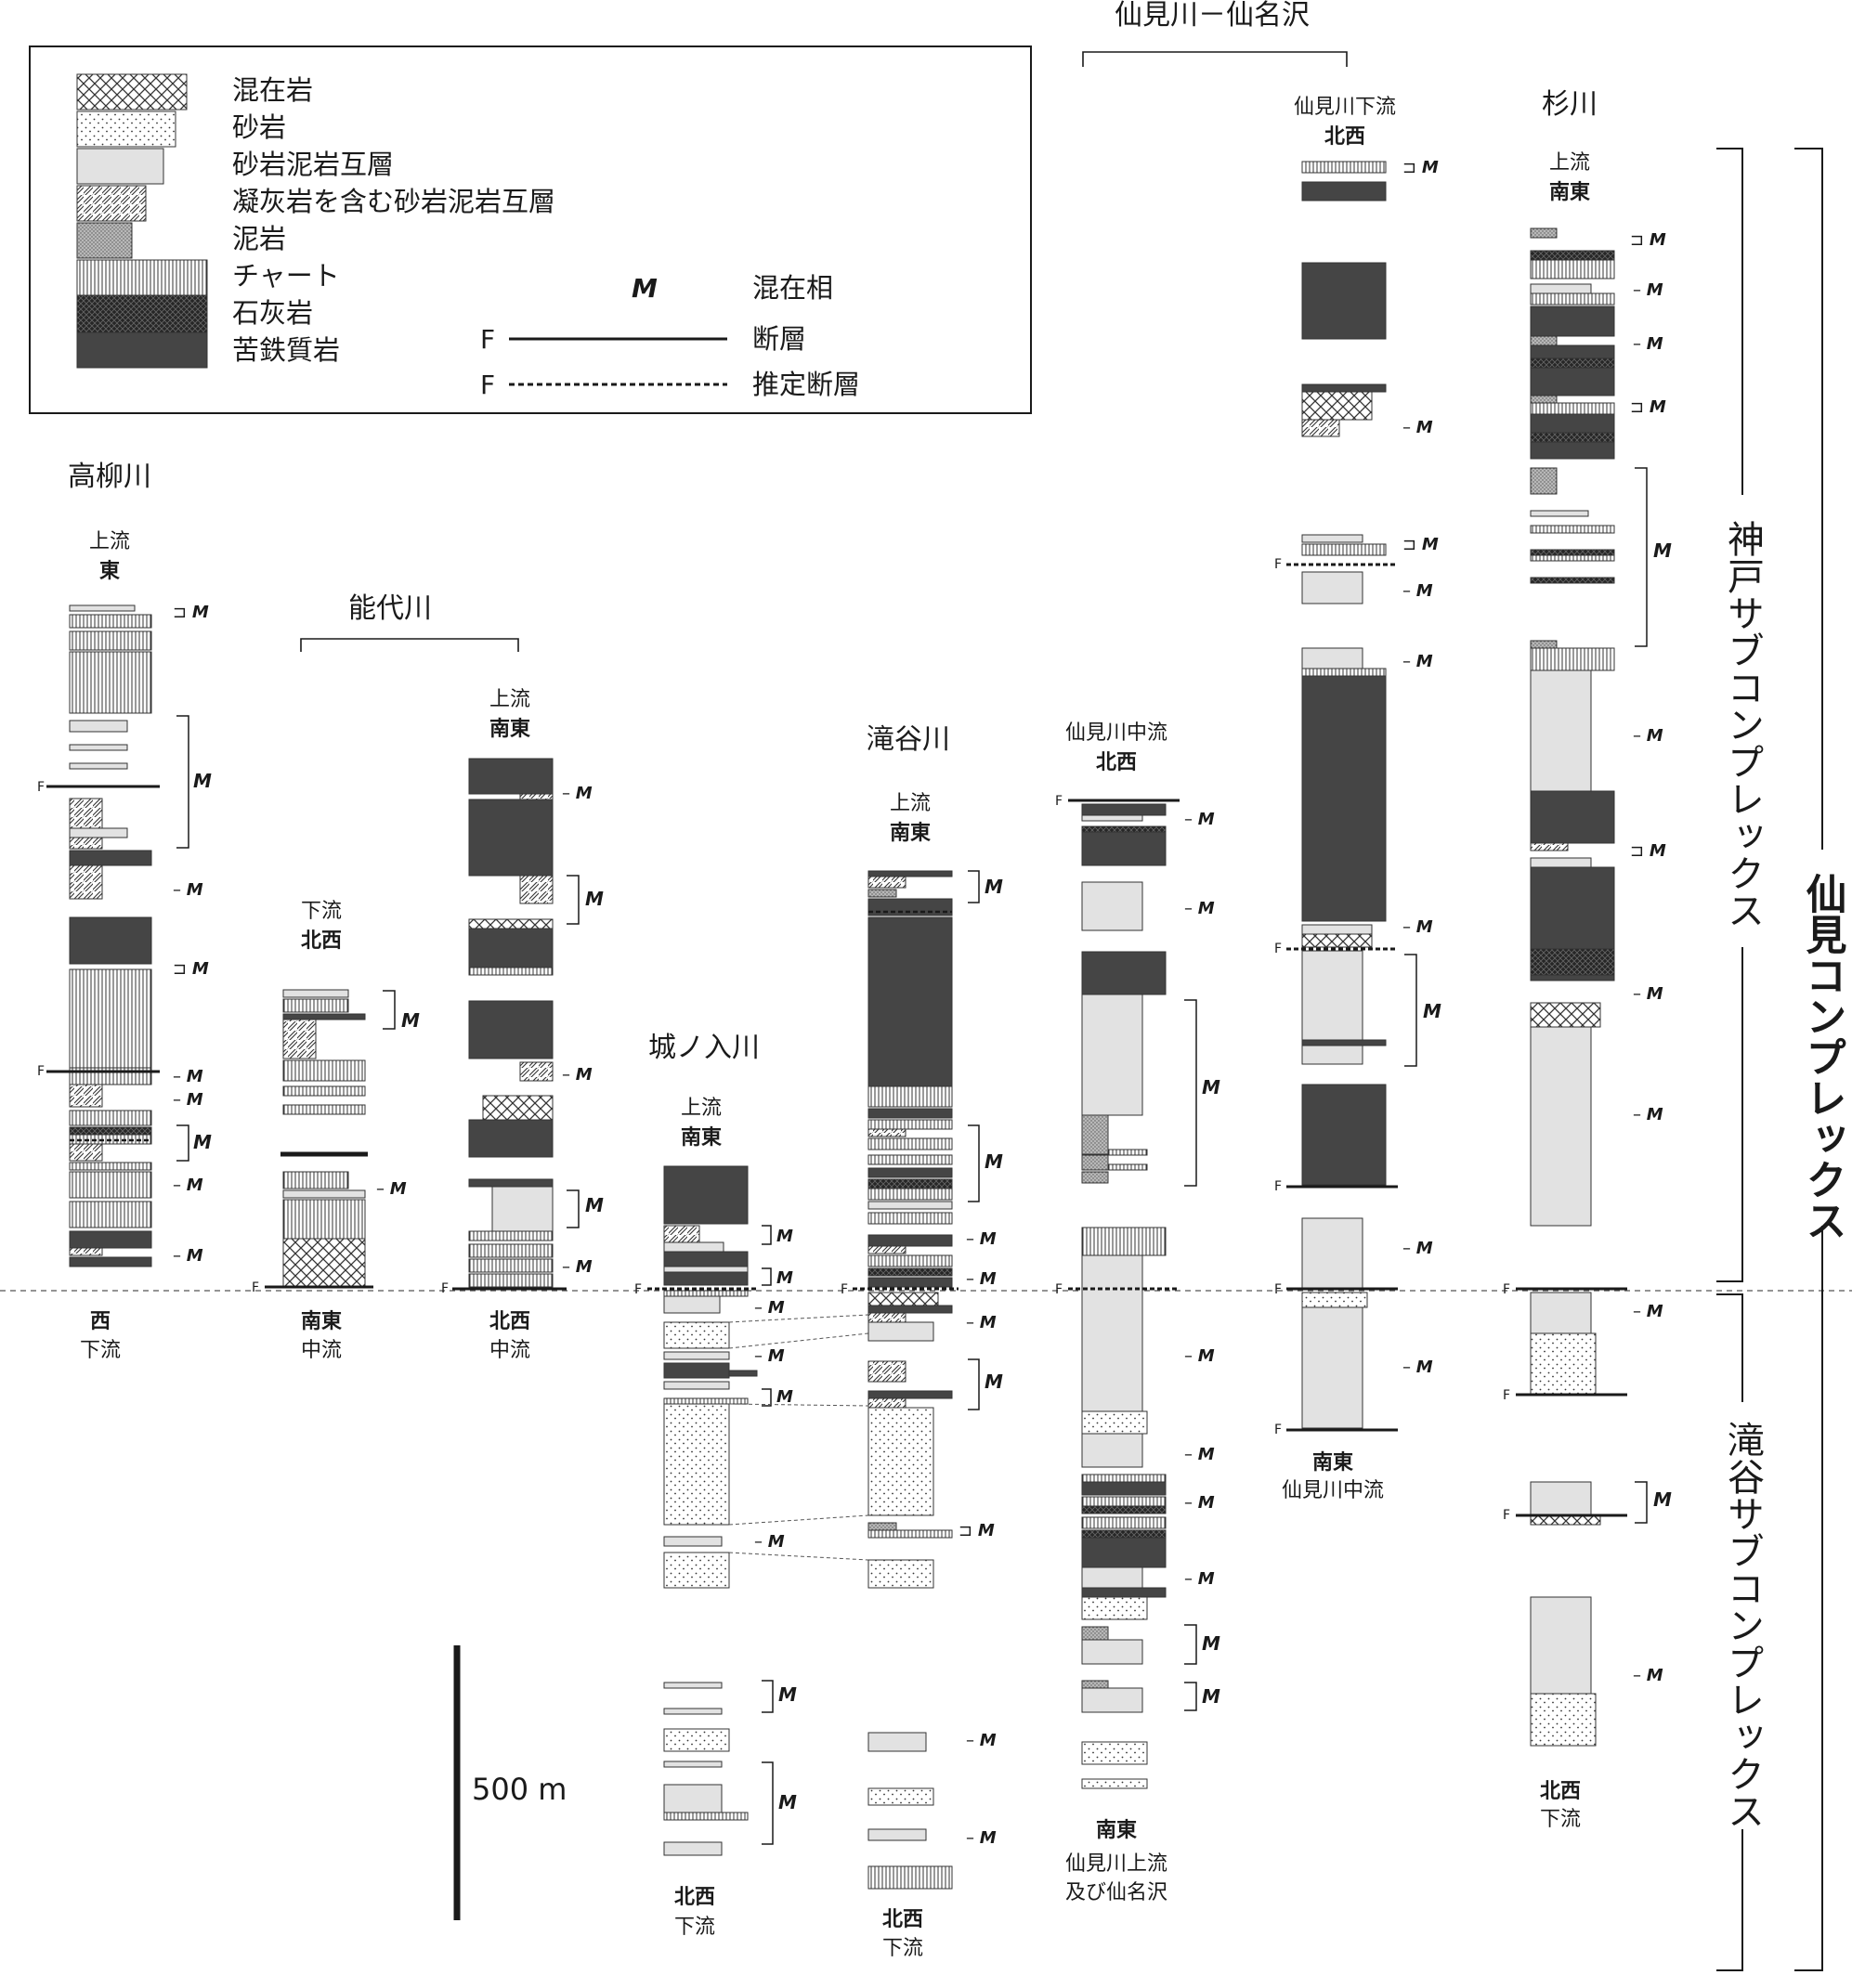 This screenshot has width=1852, height=1988. I want to click on column-takiya-name: 滝谷川, so click(908, 739).